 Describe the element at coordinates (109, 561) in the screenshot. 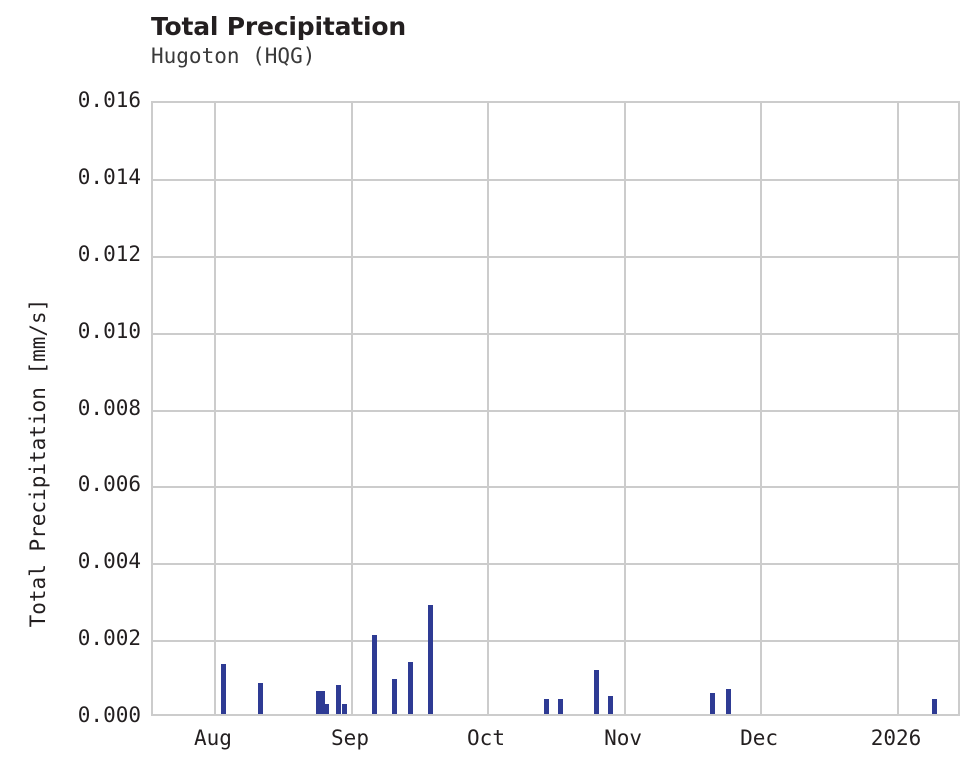

I see `y-tick-label: 0.004` at that location.